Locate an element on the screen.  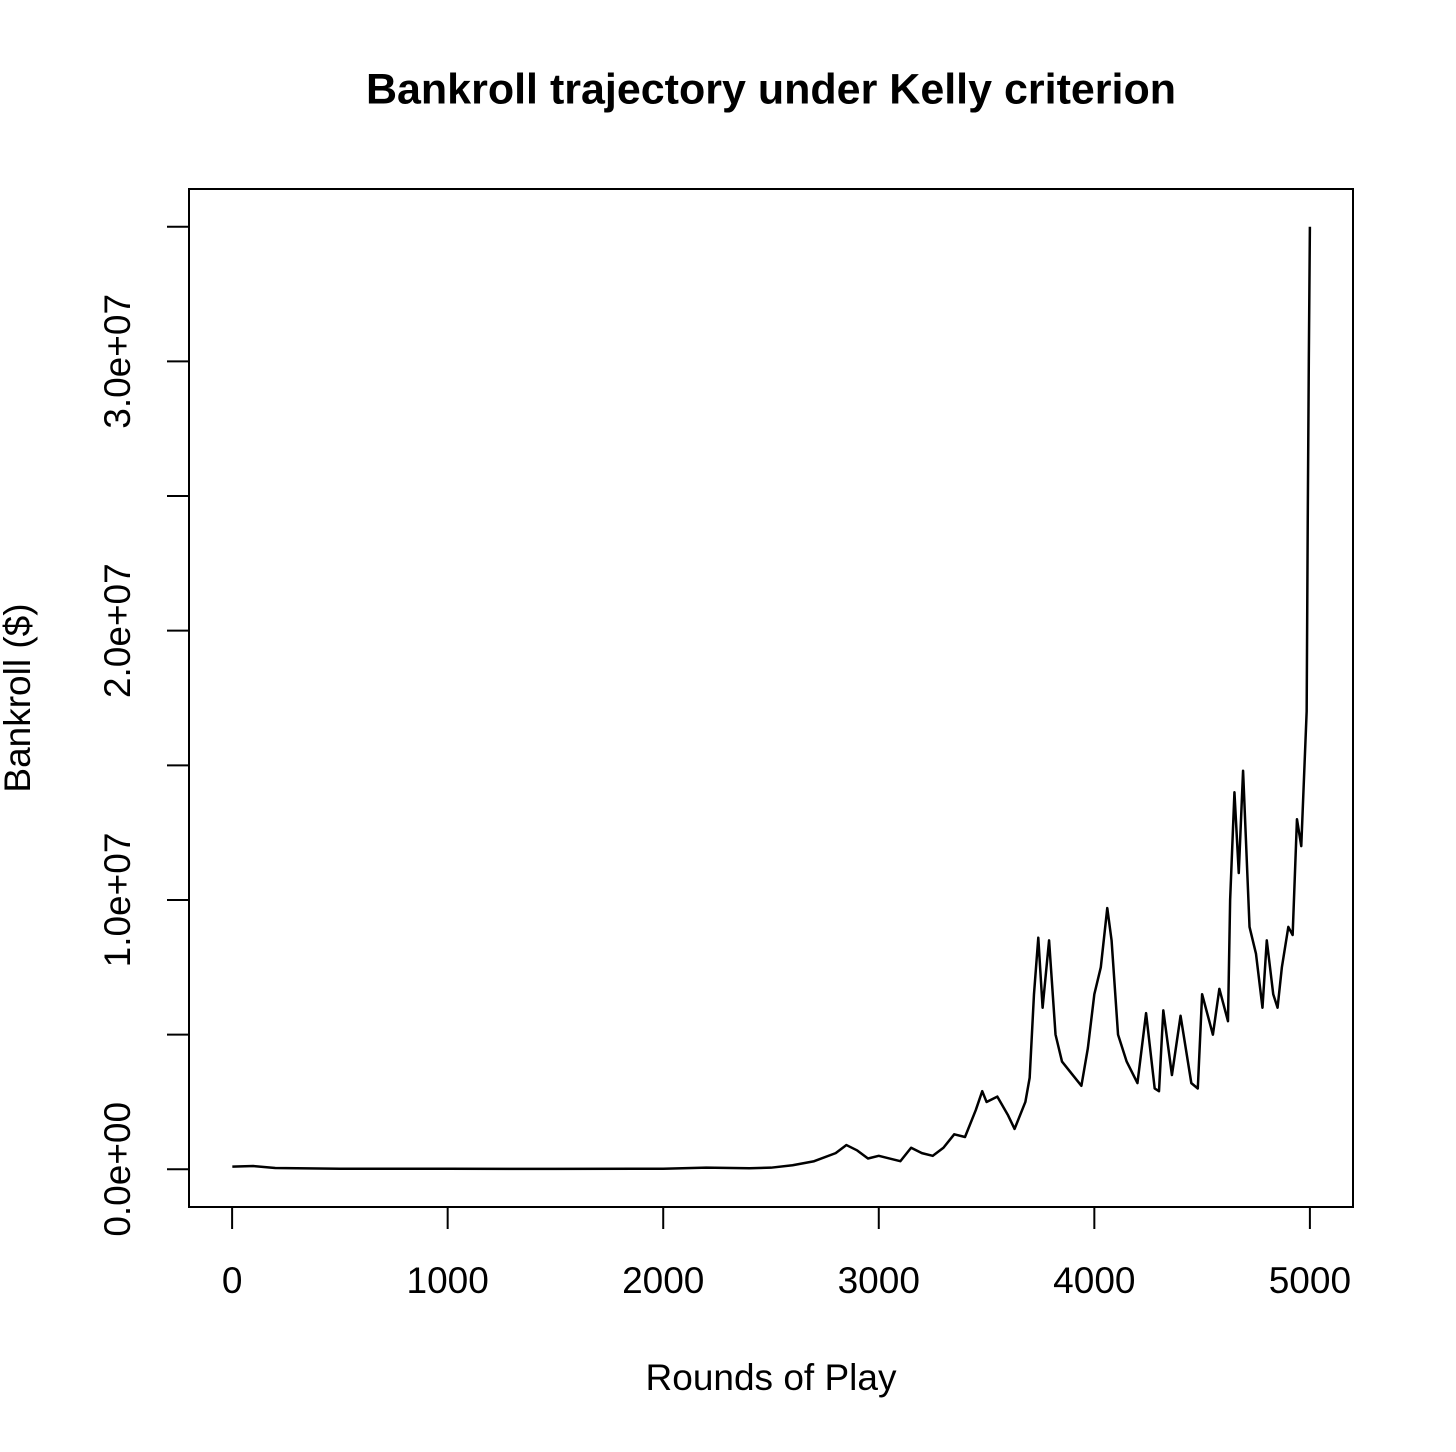
x-tick-label: 3000 is located at coordinates (879, 1280).